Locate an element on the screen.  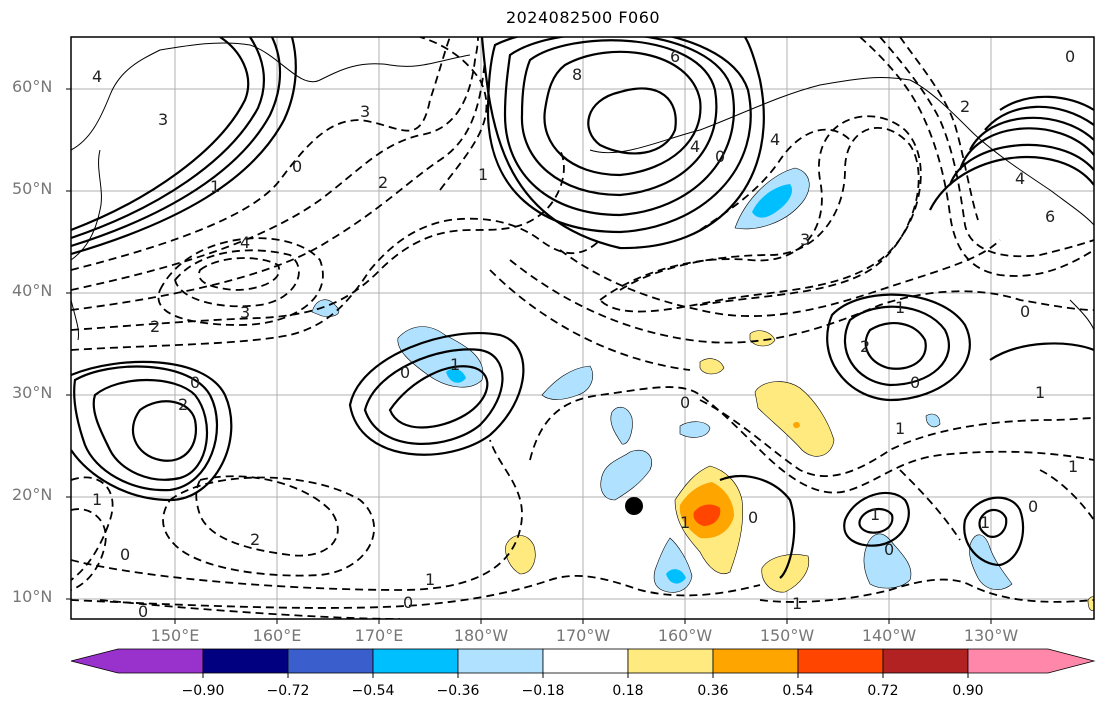
colorbar-label: 0.90 is located at coordinates (968, 691).